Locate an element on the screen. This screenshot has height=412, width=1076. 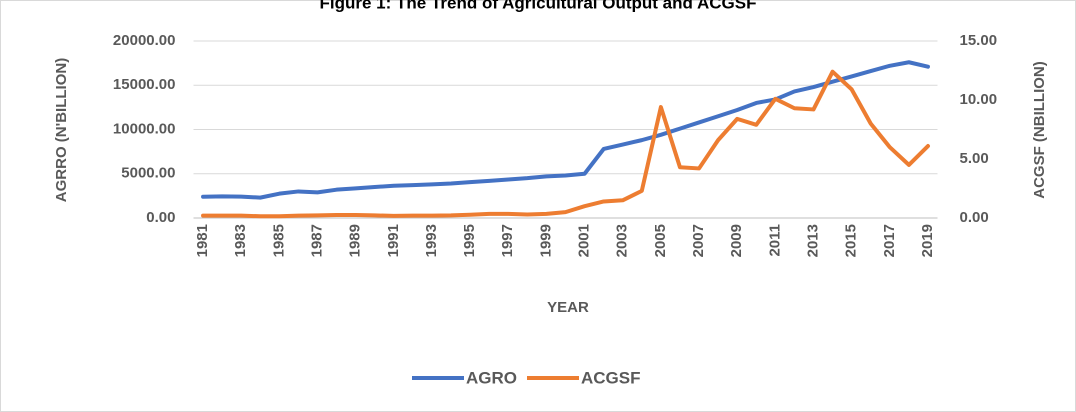
y2-tick-label: 10.00 is located at coordinates (979, 99).